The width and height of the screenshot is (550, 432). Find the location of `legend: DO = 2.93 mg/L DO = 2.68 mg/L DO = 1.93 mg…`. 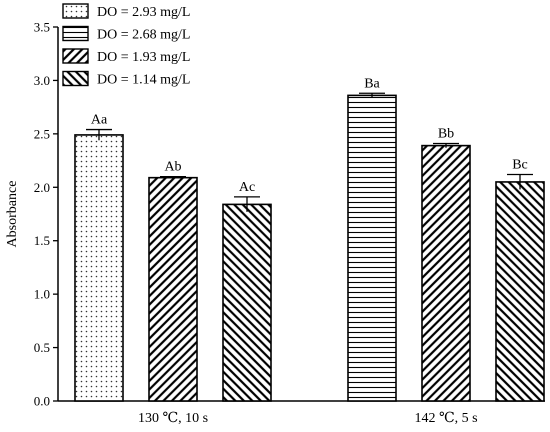

legend: DO = 2.93 mg/L DO = 2.68 mg/L DO = 1.93 mg… is located at coordinates (126, 45).